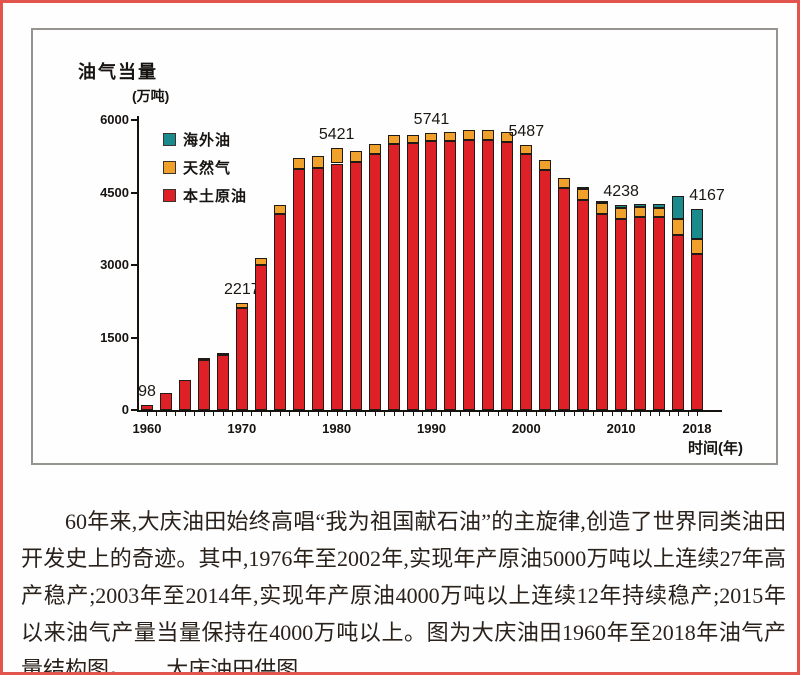 This screenshot has width=800, height=675. I want to click on x-tick-label: 1990, so click(431, 428).